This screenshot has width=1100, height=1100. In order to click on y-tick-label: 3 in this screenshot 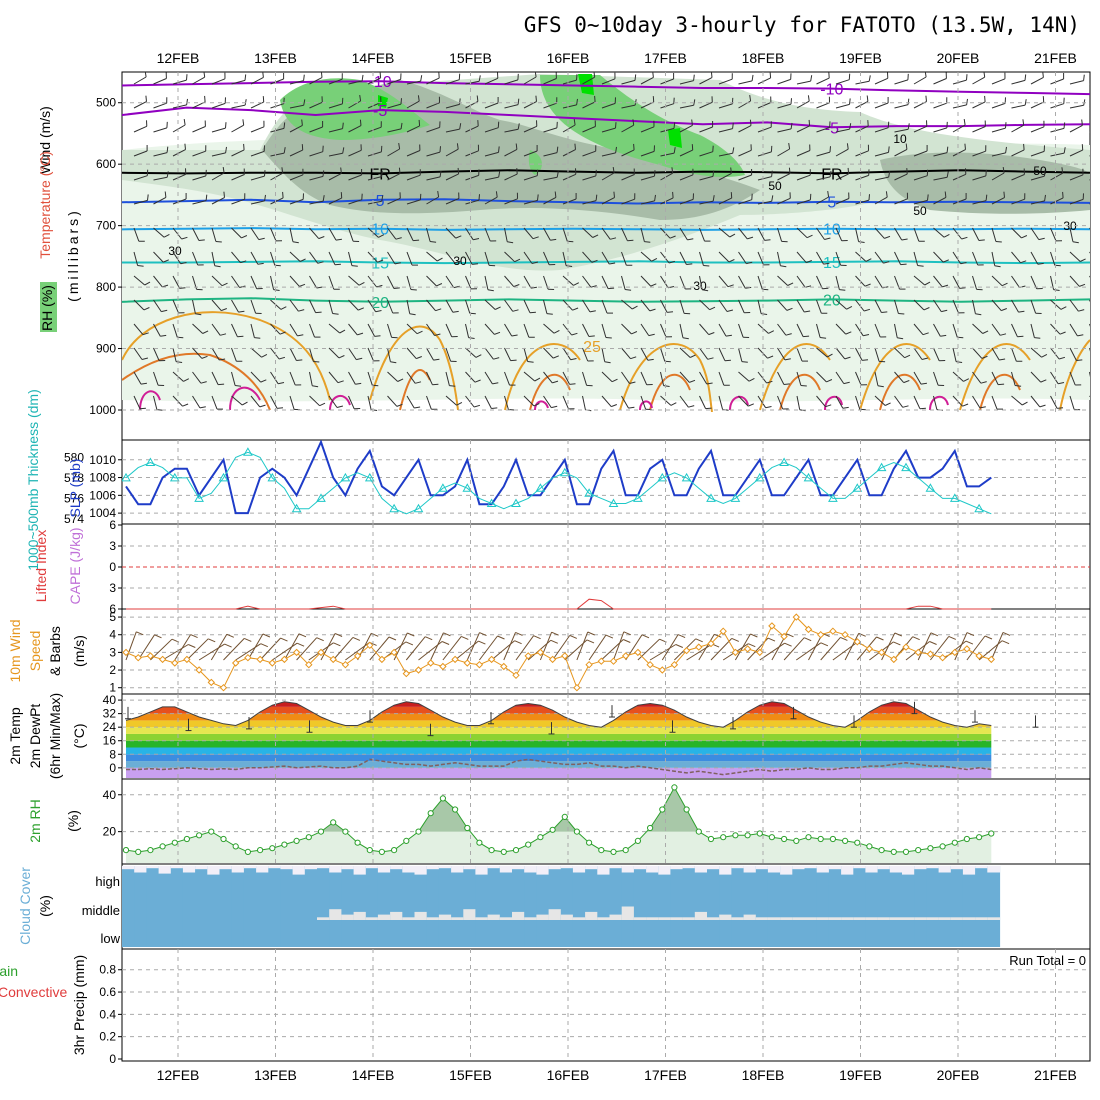, I will do `click(112, 546)`.